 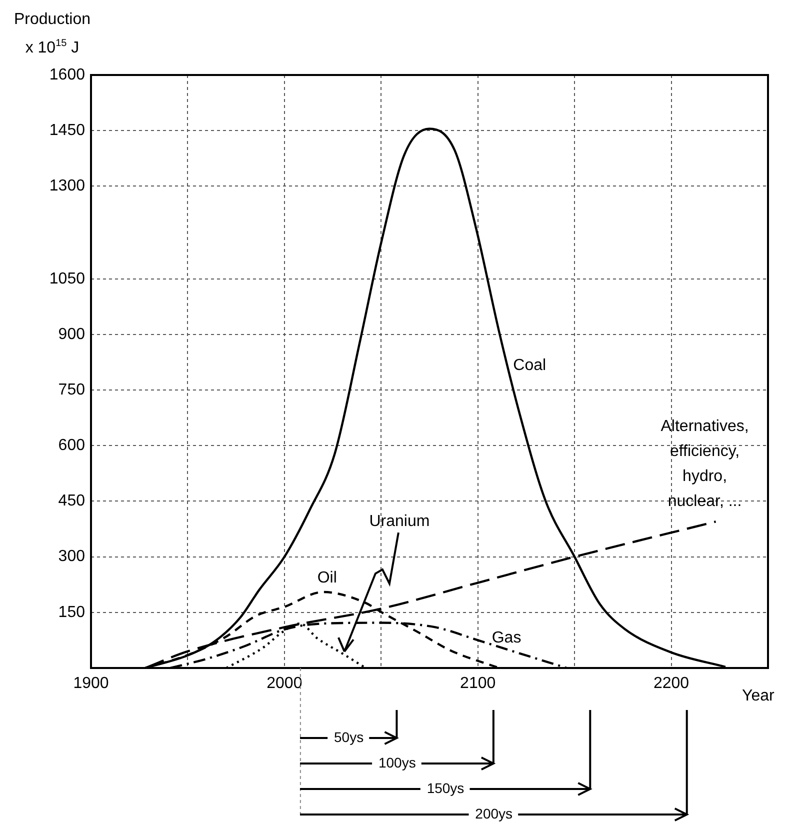 What do you see at coordinates (72, 612) in the screenshot?
I see `y-tick-label: 150` at bounding box center [72, 612].